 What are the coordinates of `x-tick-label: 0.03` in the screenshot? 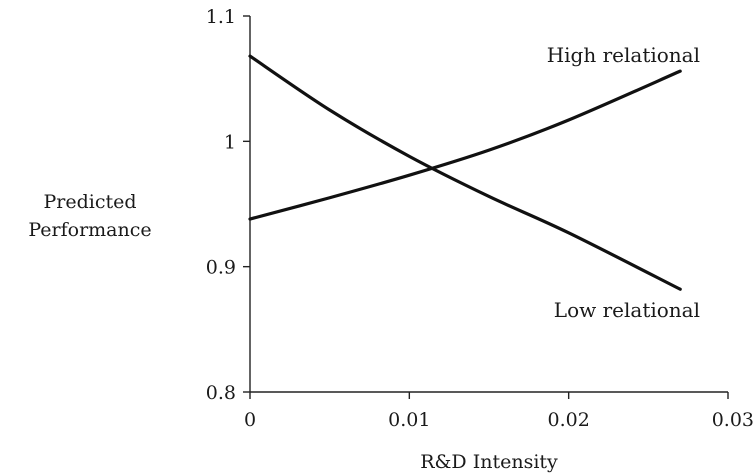 It's located at (733, 420).